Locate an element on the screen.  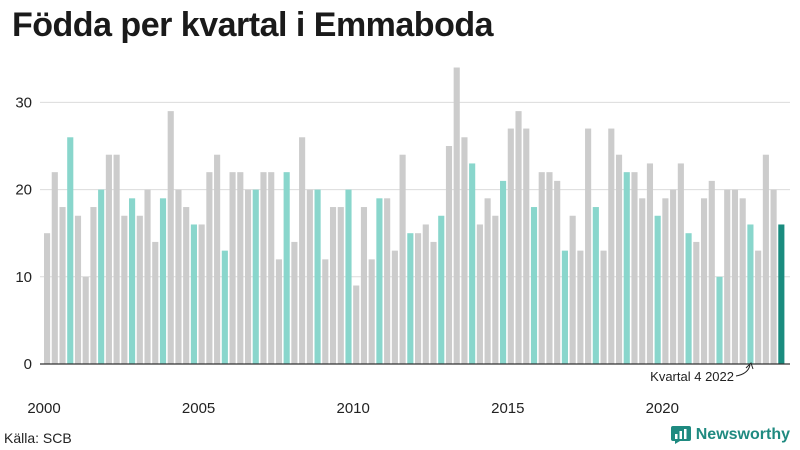
bar-2022-q2 is located at coordinates (735, 276).